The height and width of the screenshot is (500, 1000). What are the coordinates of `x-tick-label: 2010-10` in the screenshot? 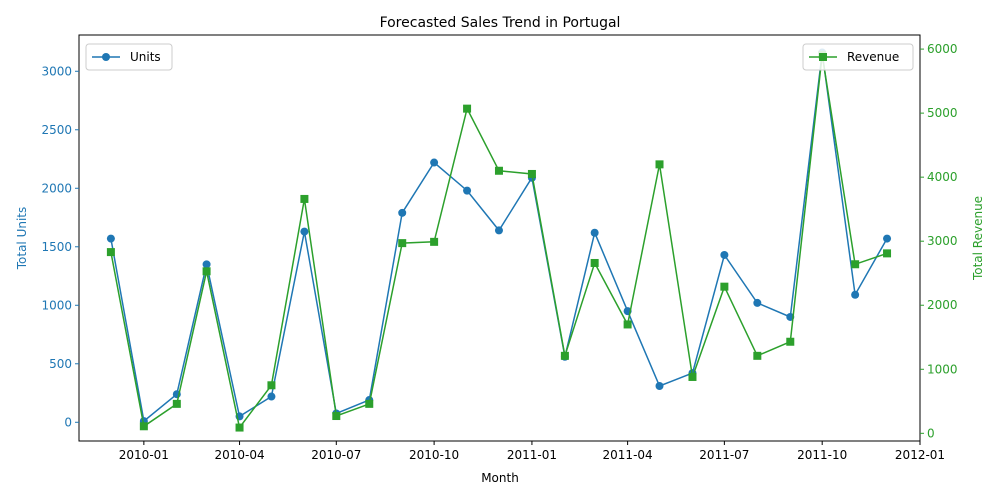 It's located at (434, 455).